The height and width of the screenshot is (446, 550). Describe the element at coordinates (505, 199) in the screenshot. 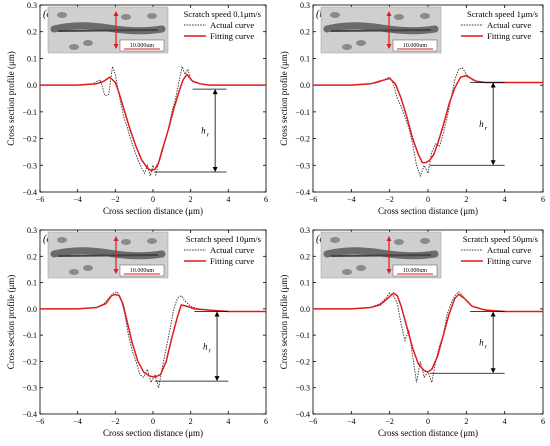

I see `x-tick-label: 4` at that location.